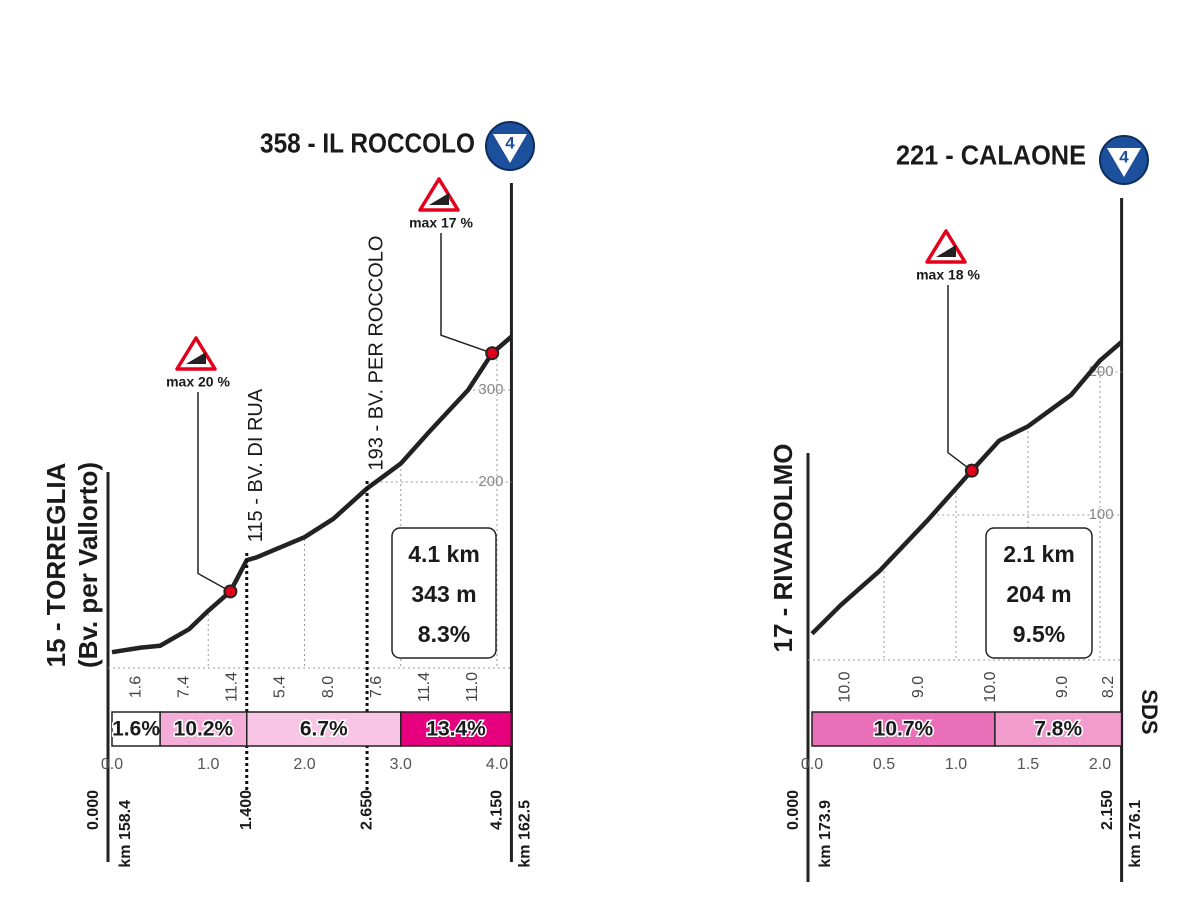 This screenshot has width=1200, height=921. What do you see at coordinates (783, 548) in the screenshot?
I see `start-label: 17 - RIVADOLMO` at bounding box center [783, 548].